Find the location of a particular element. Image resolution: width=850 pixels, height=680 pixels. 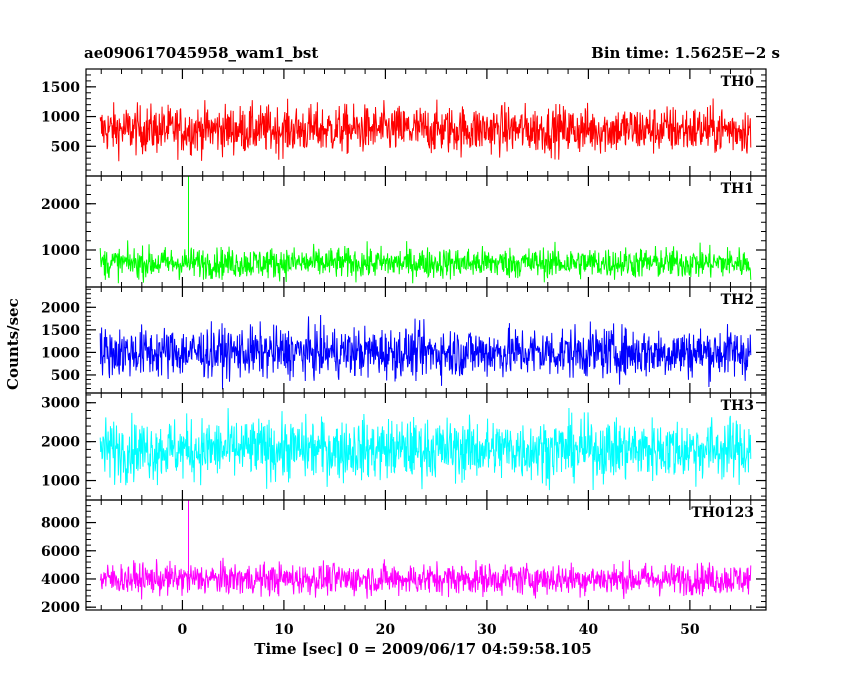

y-tick-label: 8000 is located at coordinates (60, 524).